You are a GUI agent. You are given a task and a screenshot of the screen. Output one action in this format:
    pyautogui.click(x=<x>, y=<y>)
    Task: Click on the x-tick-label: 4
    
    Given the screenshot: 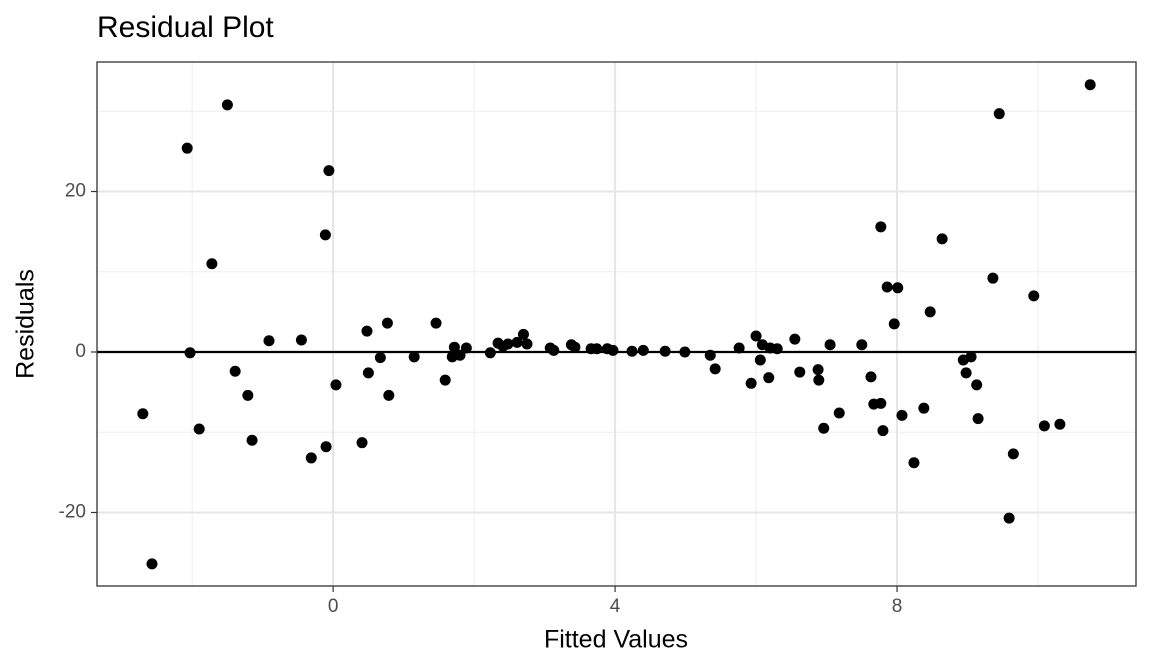 What is the action you would take?
    pyautogui.click(x=615, y=606)
    